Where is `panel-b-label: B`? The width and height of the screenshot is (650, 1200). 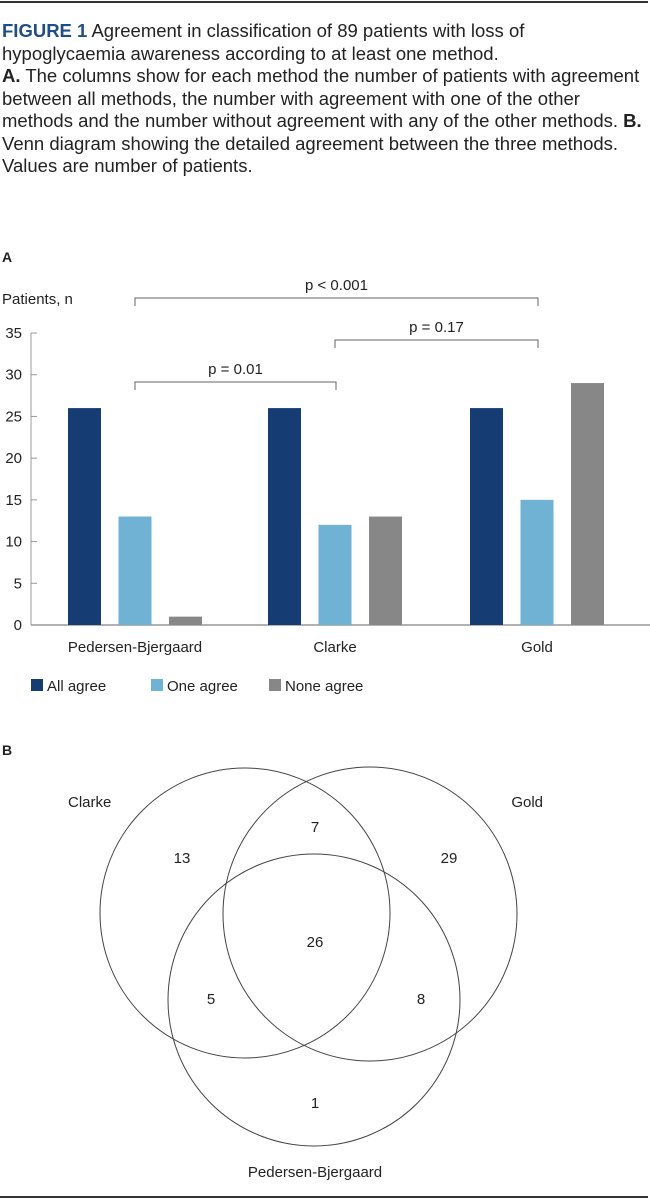 panel-b-label: B is located at coordinates (7, 750).